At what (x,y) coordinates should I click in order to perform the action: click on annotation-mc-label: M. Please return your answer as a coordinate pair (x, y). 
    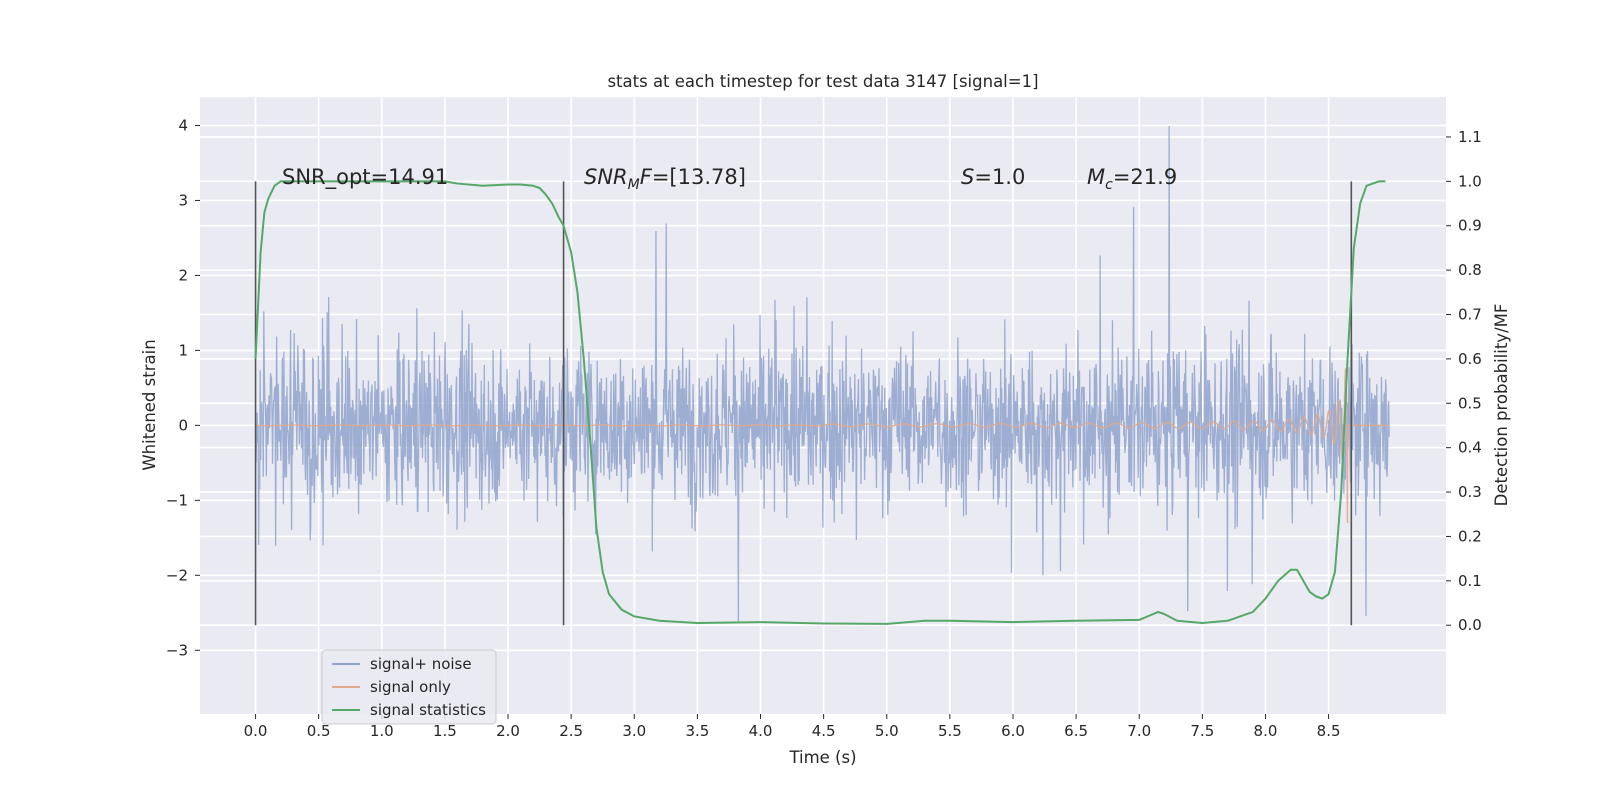
    Looking at the image, I should click on (1096, 177).